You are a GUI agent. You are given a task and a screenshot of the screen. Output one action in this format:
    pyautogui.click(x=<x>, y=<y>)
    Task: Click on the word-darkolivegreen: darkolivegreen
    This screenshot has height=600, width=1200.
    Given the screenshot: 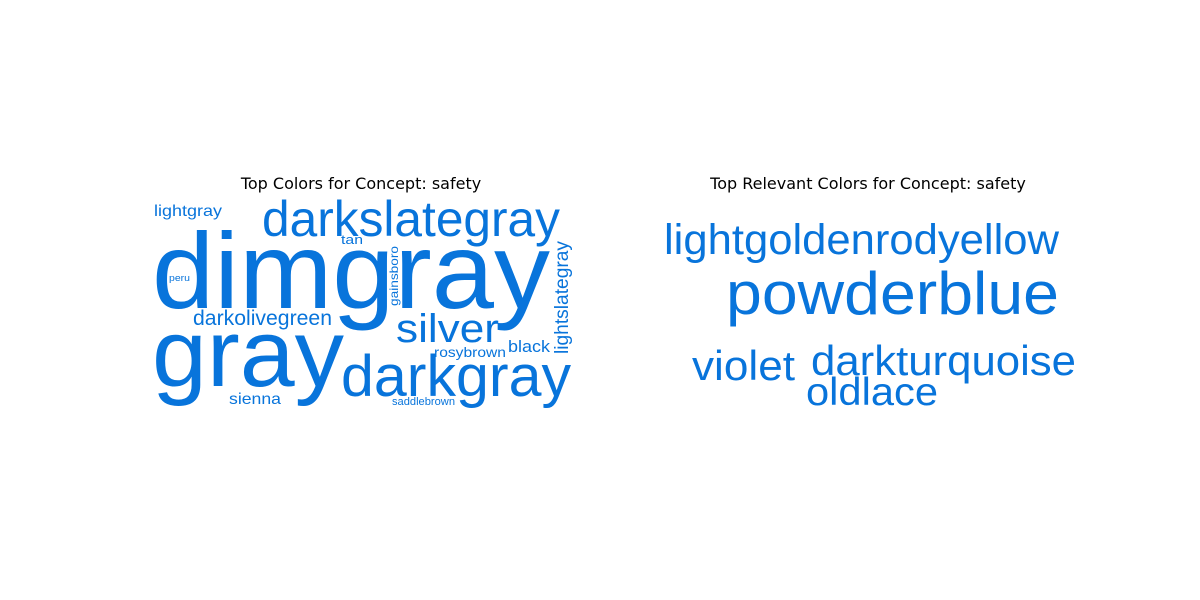 What is the action you would take?
    pyautogui.click(x=262, y=318)
    